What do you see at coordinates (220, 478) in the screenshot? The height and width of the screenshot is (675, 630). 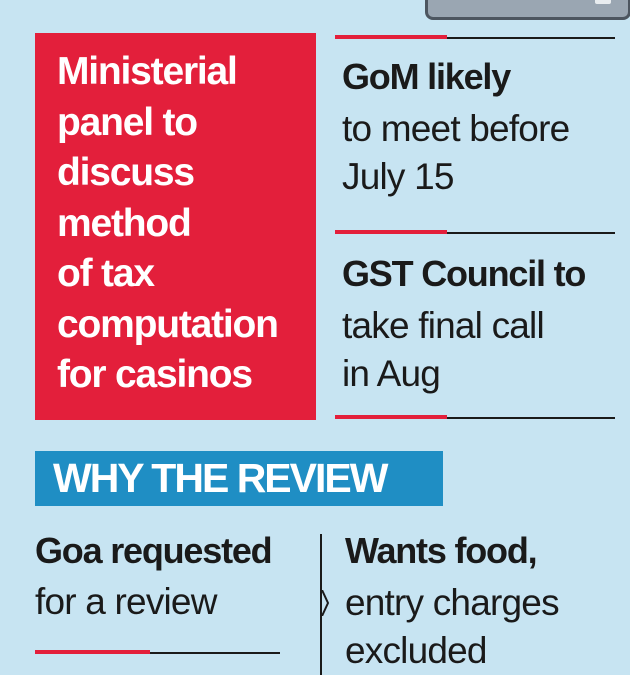 I see `section-banner-label: WHY THE REVIEW` at bounding box center [220, 478].